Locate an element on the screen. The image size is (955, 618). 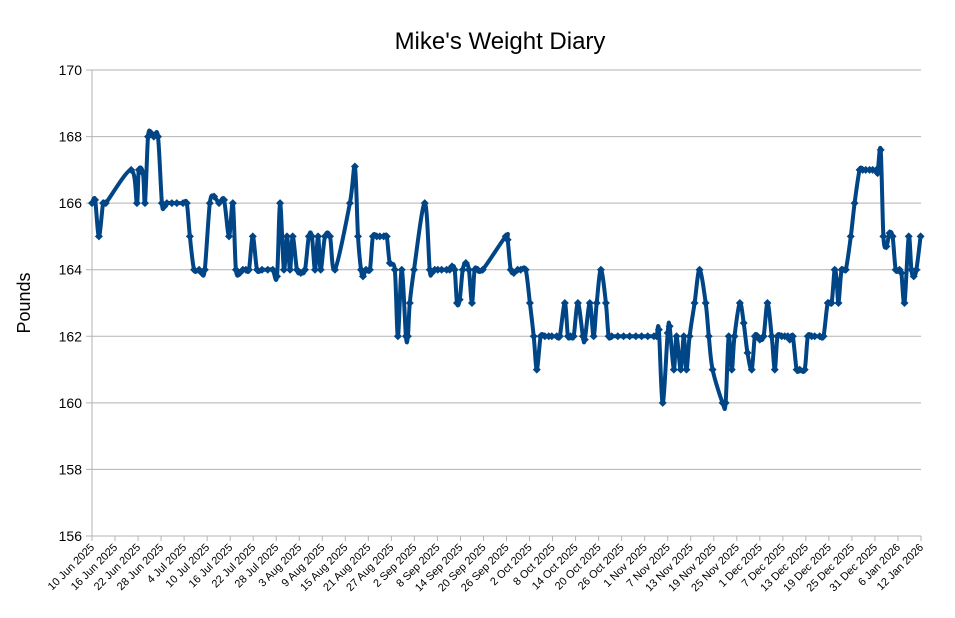
y-tick-label: 166 is located at coordinates (71, 203).